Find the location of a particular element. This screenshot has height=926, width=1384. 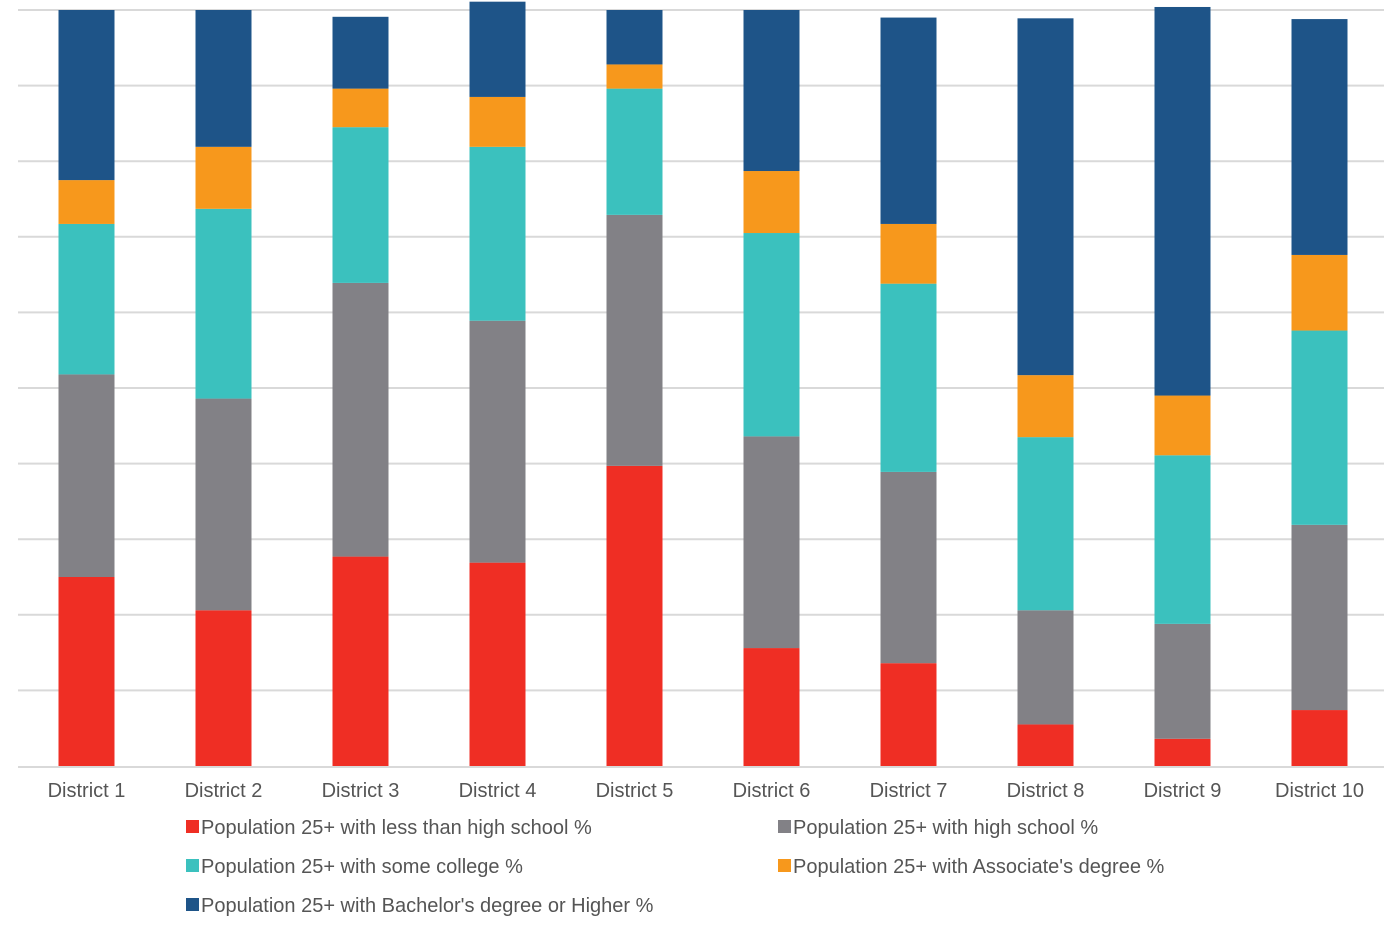

x-tick-label: District 5 is located at coordinates (635, 791).